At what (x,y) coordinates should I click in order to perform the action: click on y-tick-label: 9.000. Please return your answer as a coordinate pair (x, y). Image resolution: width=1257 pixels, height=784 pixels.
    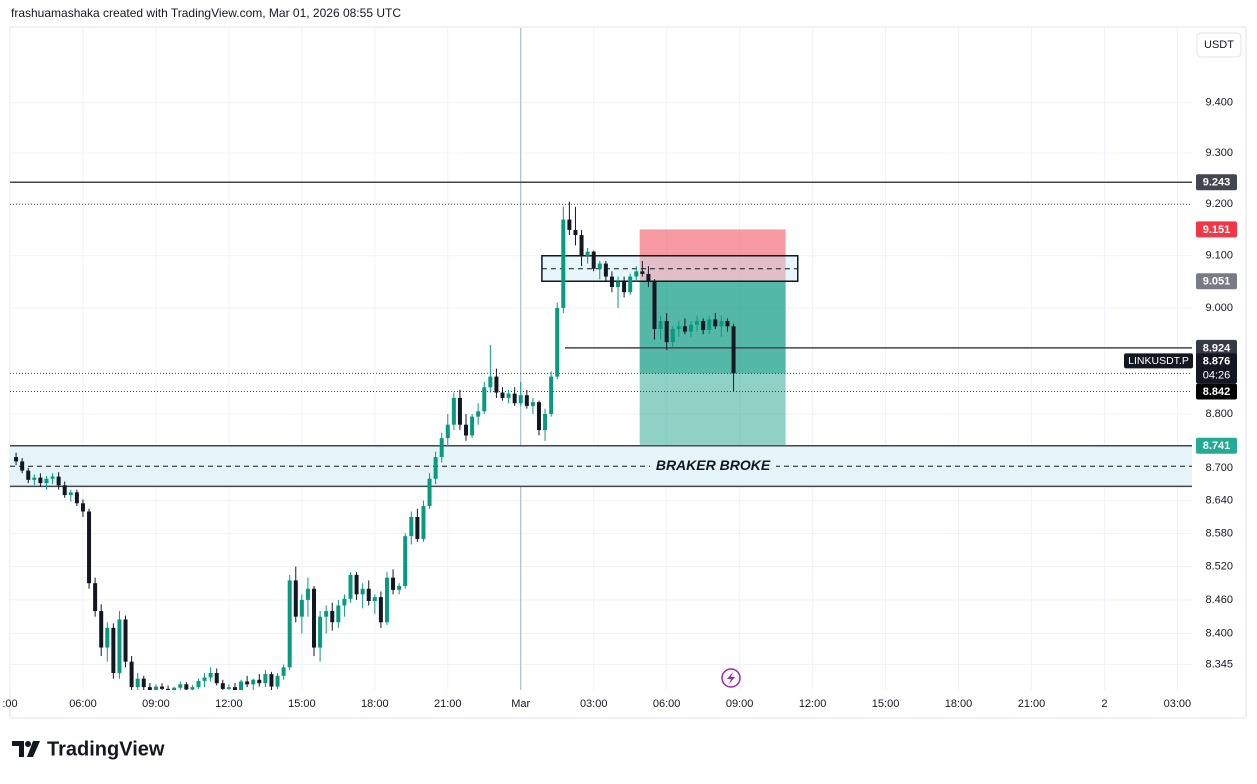
    Looking at the image, I should click on (1219, 308).